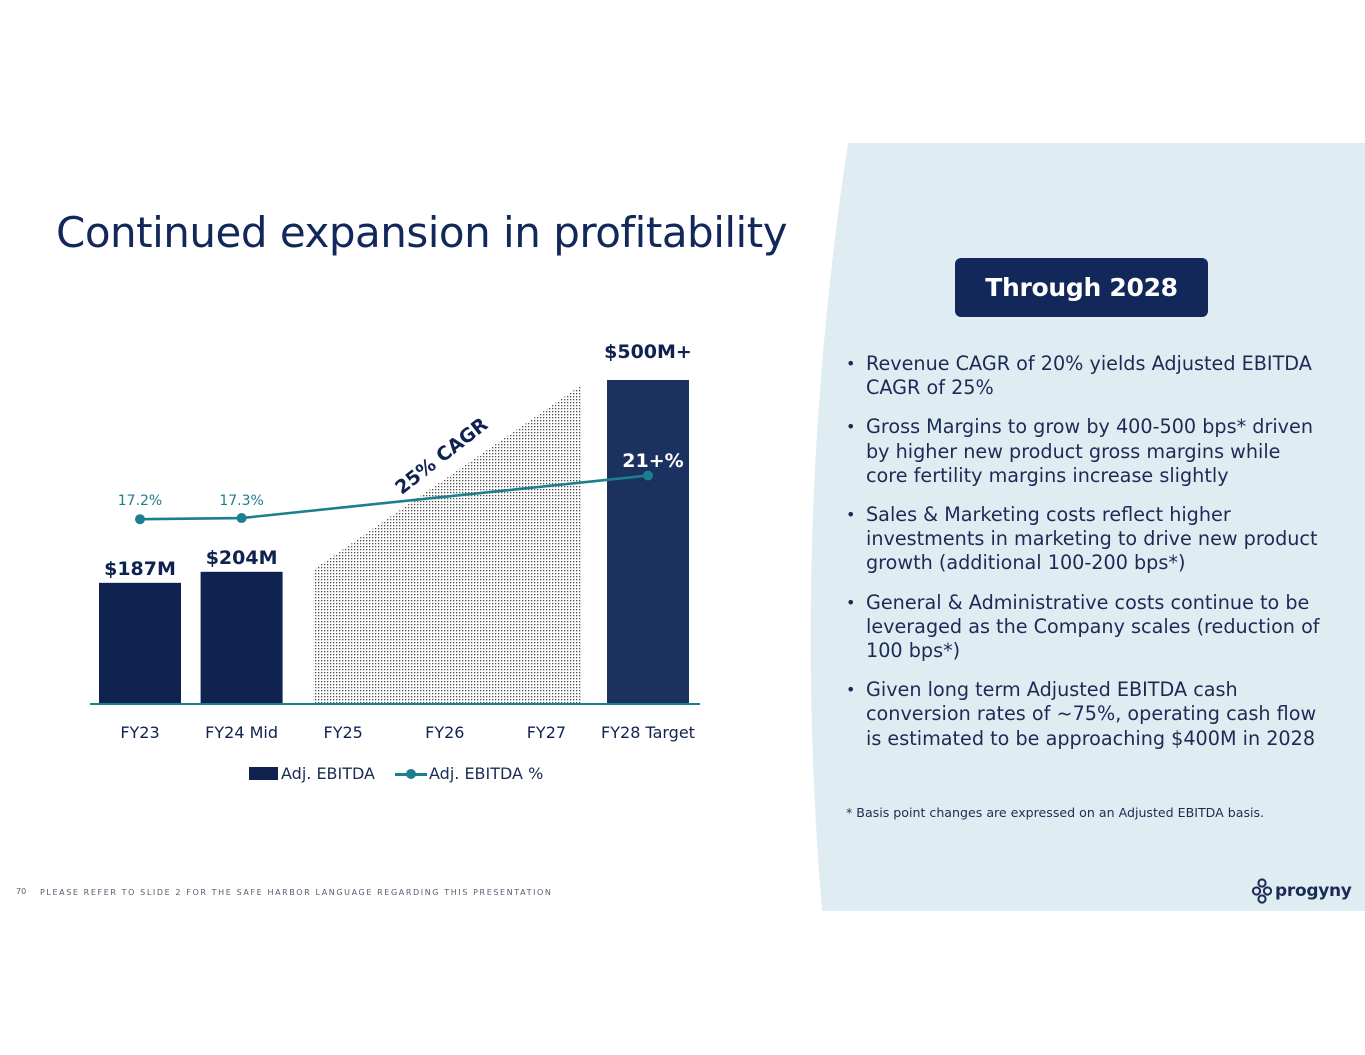 The height and width of the screenshot is (1055, 1365). What do you see at coordinates (241, 732) in the screenshot?
I see `x-tick-label: FY24 Mid` at bounding box center [241, 732].